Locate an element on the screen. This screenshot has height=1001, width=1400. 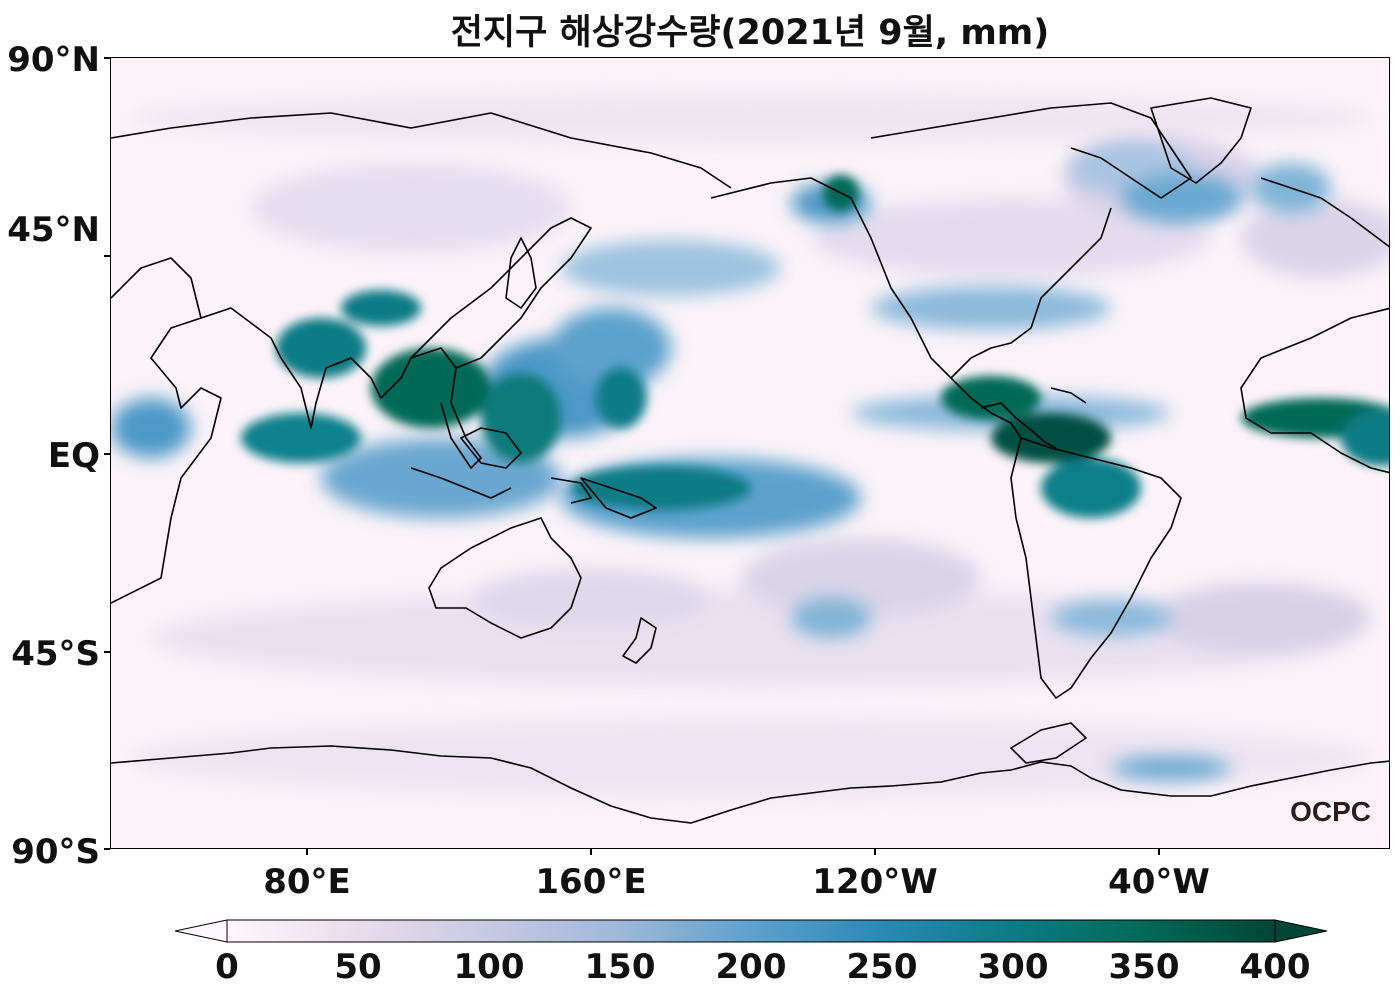
cbar-tick-200: 200 is located at coordinates (751, 967).